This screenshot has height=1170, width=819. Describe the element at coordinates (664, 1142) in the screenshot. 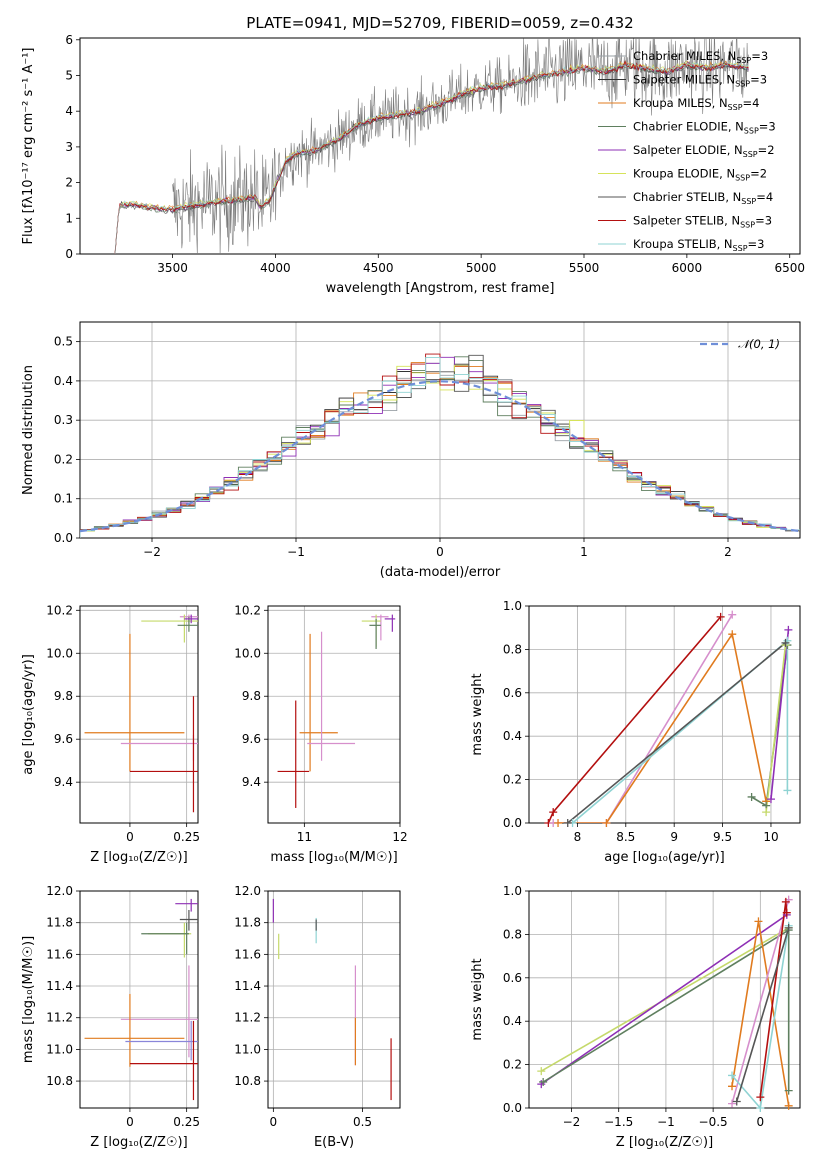

I see `x-axis-label: Z [log₁₀(Z/Z☉)]` at that location.